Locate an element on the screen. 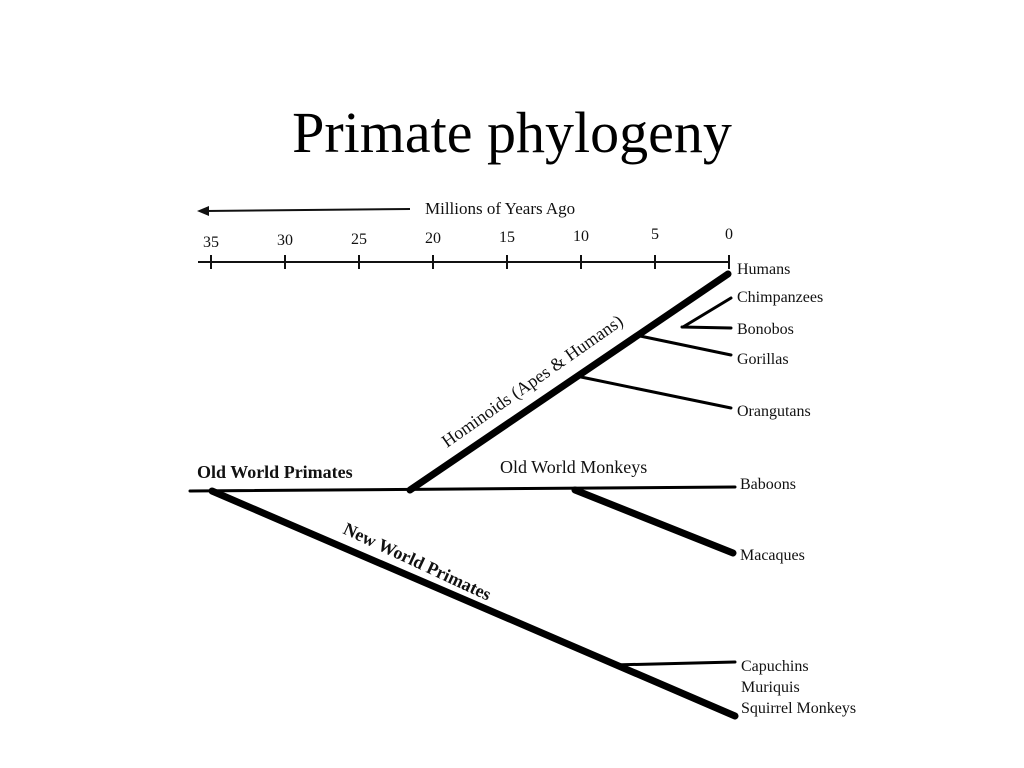 Image resolution: width=1024 pixels, height=768 pixels. axis-arrow-head is located at coordinates (203, 211).